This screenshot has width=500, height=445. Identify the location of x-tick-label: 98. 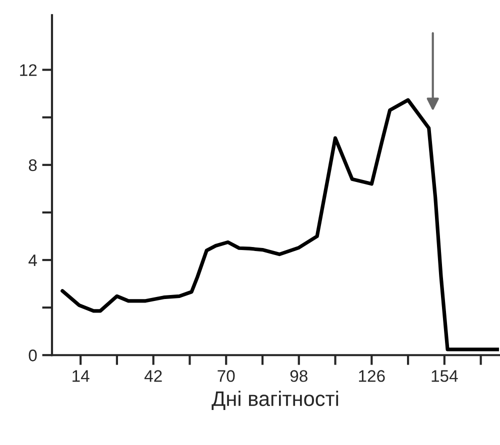
(299, 376).